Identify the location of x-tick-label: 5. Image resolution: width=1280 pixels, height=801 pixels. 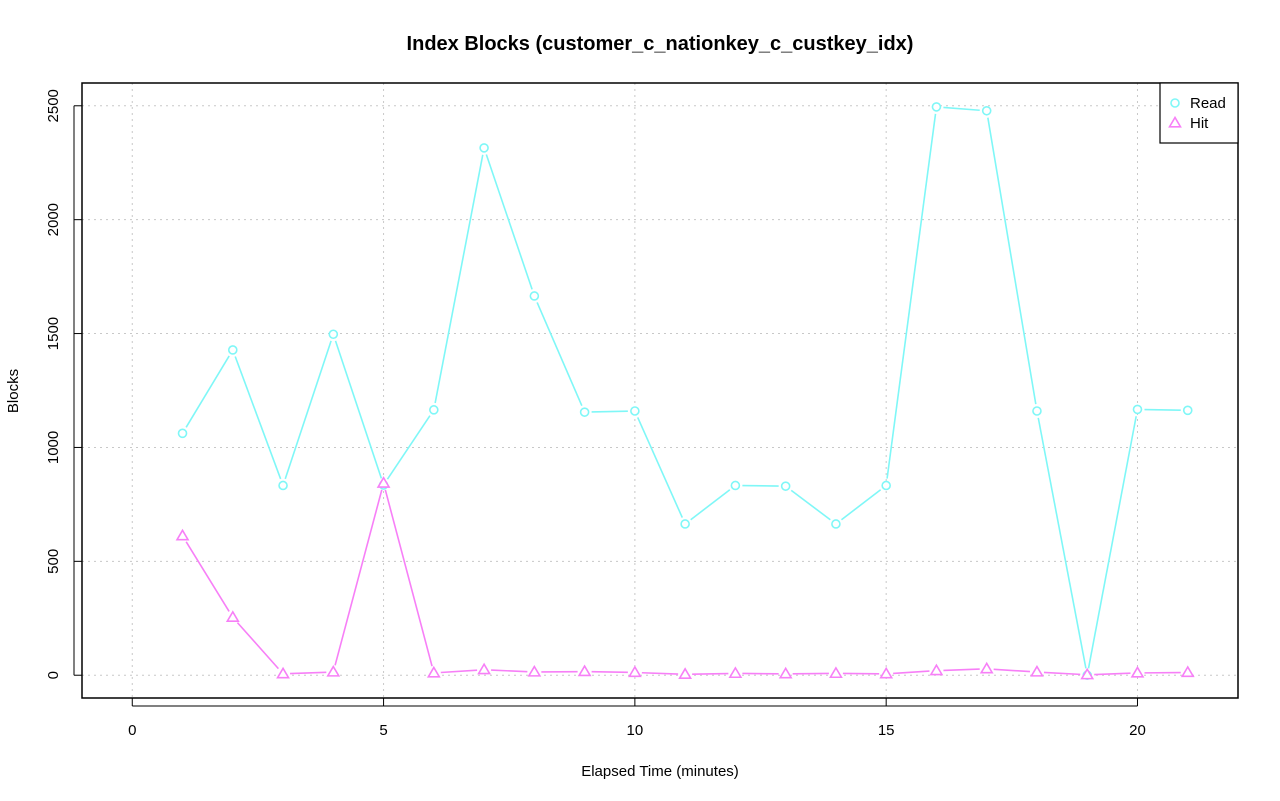
(383, 730).